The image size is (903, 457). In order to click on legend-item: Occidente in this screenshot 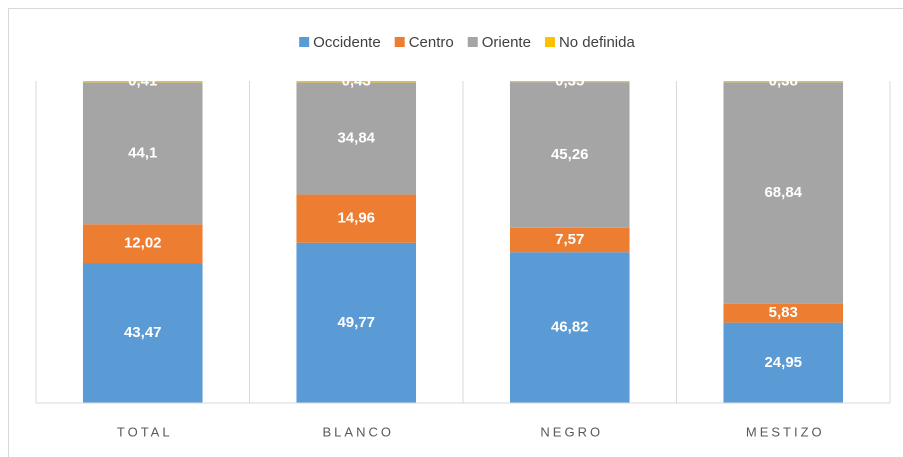, I will do `click(340, 42)`.